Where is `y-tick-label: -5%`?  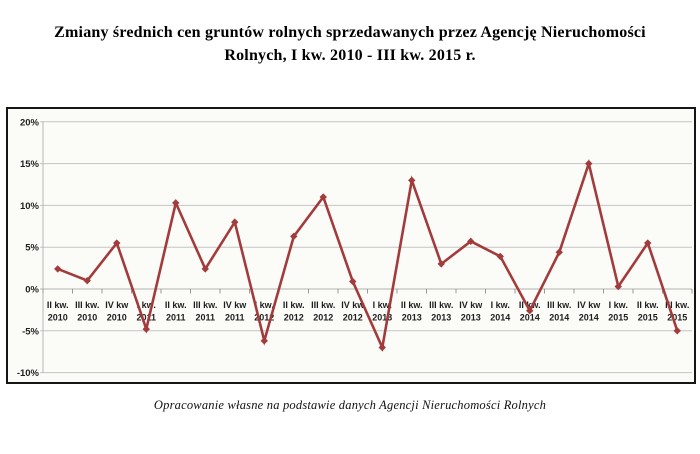
y-tick-label: -5% is located at coordinates (30, 331).